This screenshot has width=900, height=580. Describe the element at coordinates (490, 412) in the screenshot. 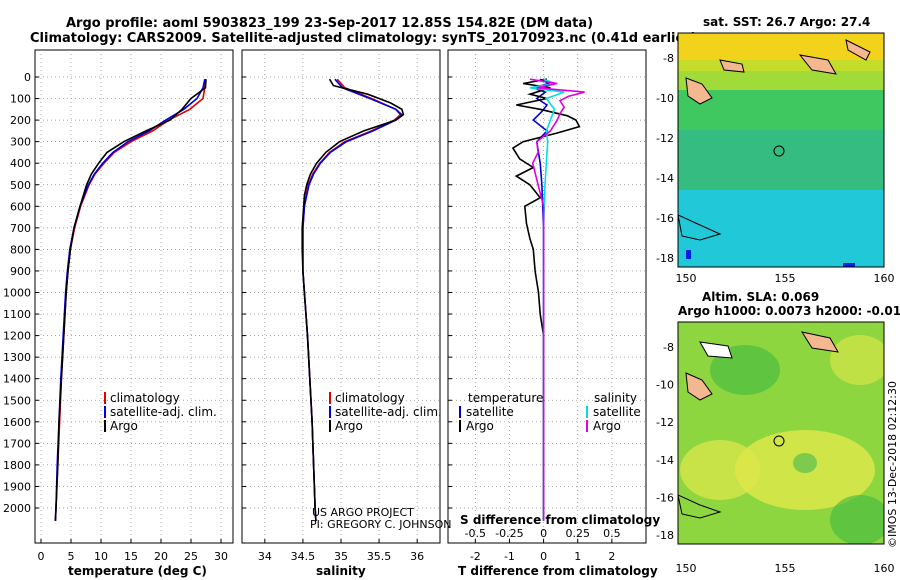

I see `legend-t-satellite-label: satellite` at that location.